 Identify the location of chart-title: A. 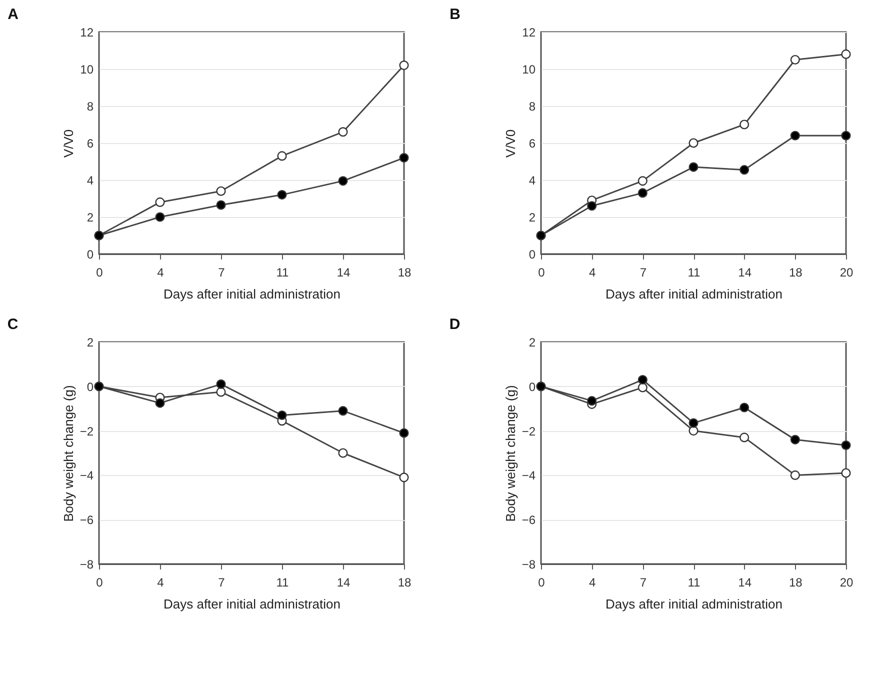
(13, 14).